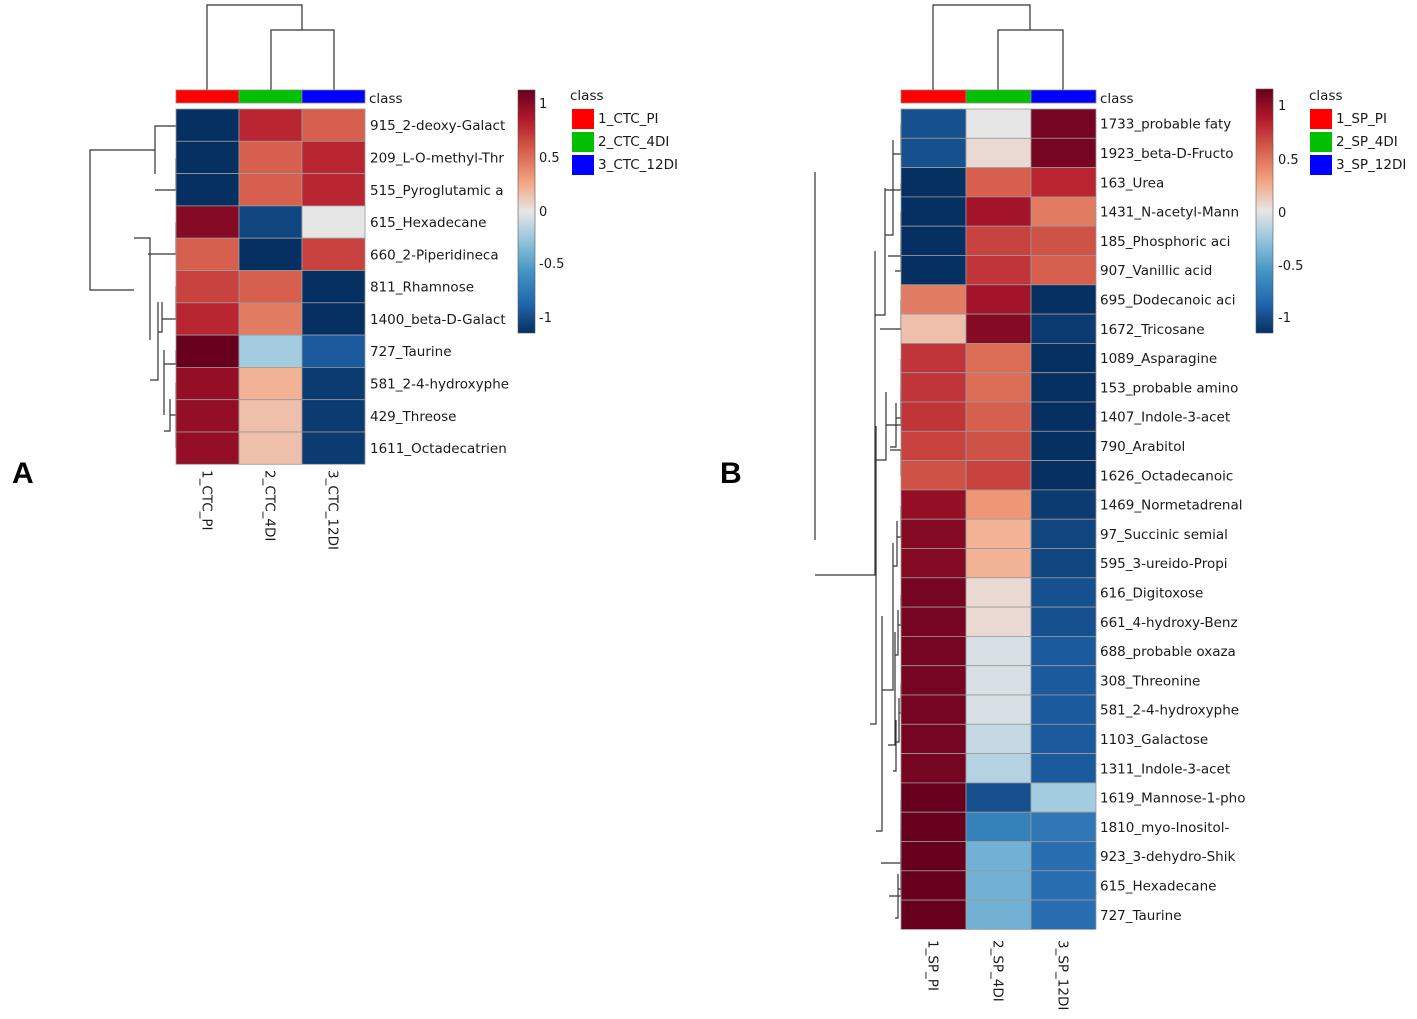  I want to click on class-bar-b, so click(998, 96).